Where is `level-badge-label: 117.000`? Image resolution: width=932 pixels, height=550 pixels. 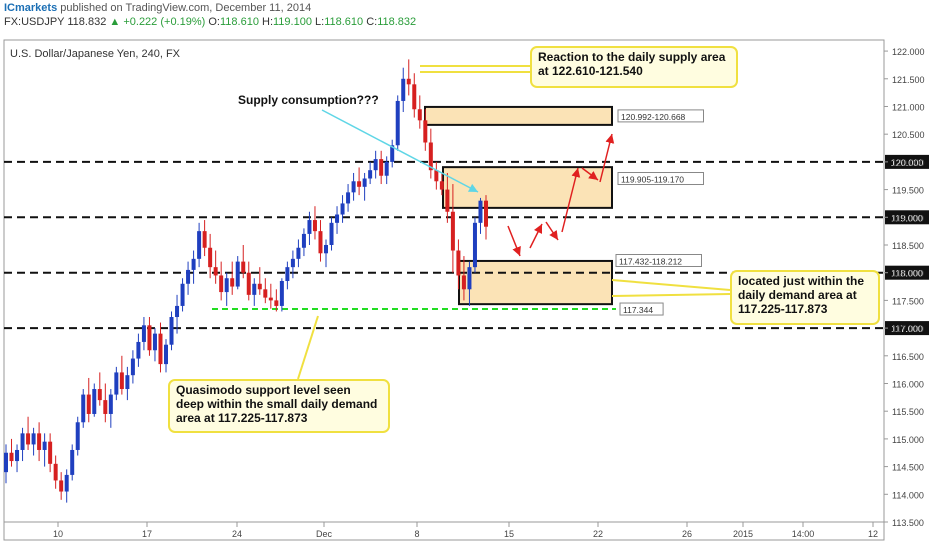
level-badge-label: 117.000 is located at coordinates (907, 329).